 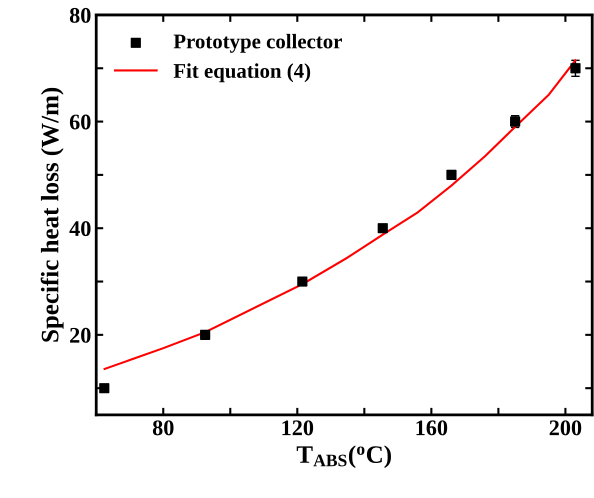 I want to click on y-tick-label: 80, so click(x=80, y=15).